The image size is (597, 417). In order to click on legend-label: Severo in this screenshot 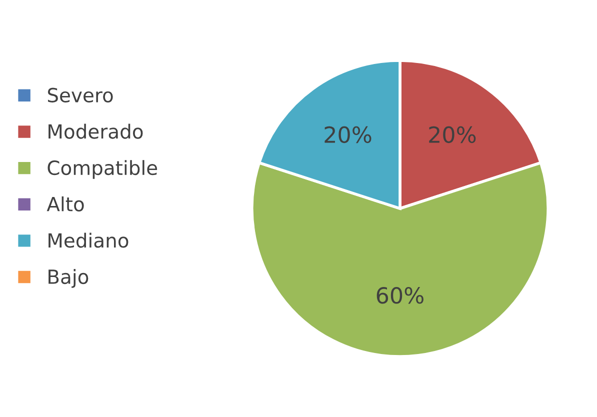, I will do `click(80, 95)`.